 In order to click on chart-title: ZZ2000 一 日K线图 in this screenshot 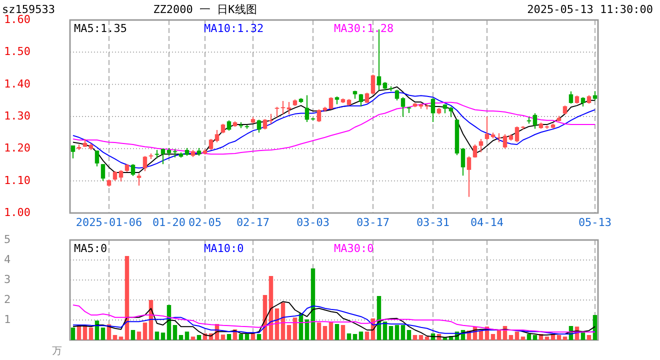, I will do `click(205, 9)`.